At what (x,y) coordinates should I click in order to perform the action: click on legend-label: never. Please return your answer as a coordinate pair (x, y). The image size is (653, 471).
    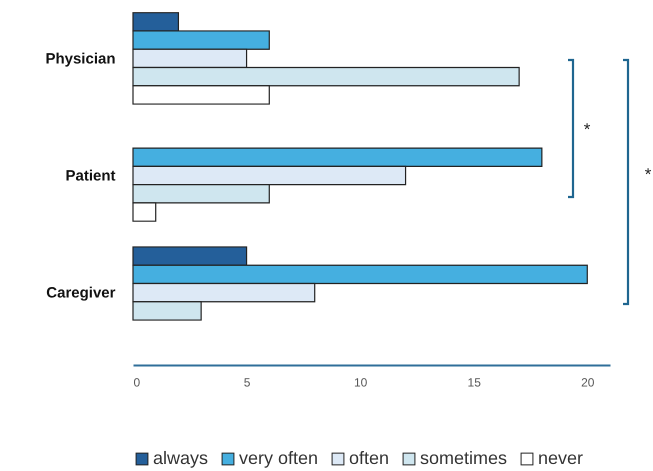
    Looking at the image, I should click on (561, 458).